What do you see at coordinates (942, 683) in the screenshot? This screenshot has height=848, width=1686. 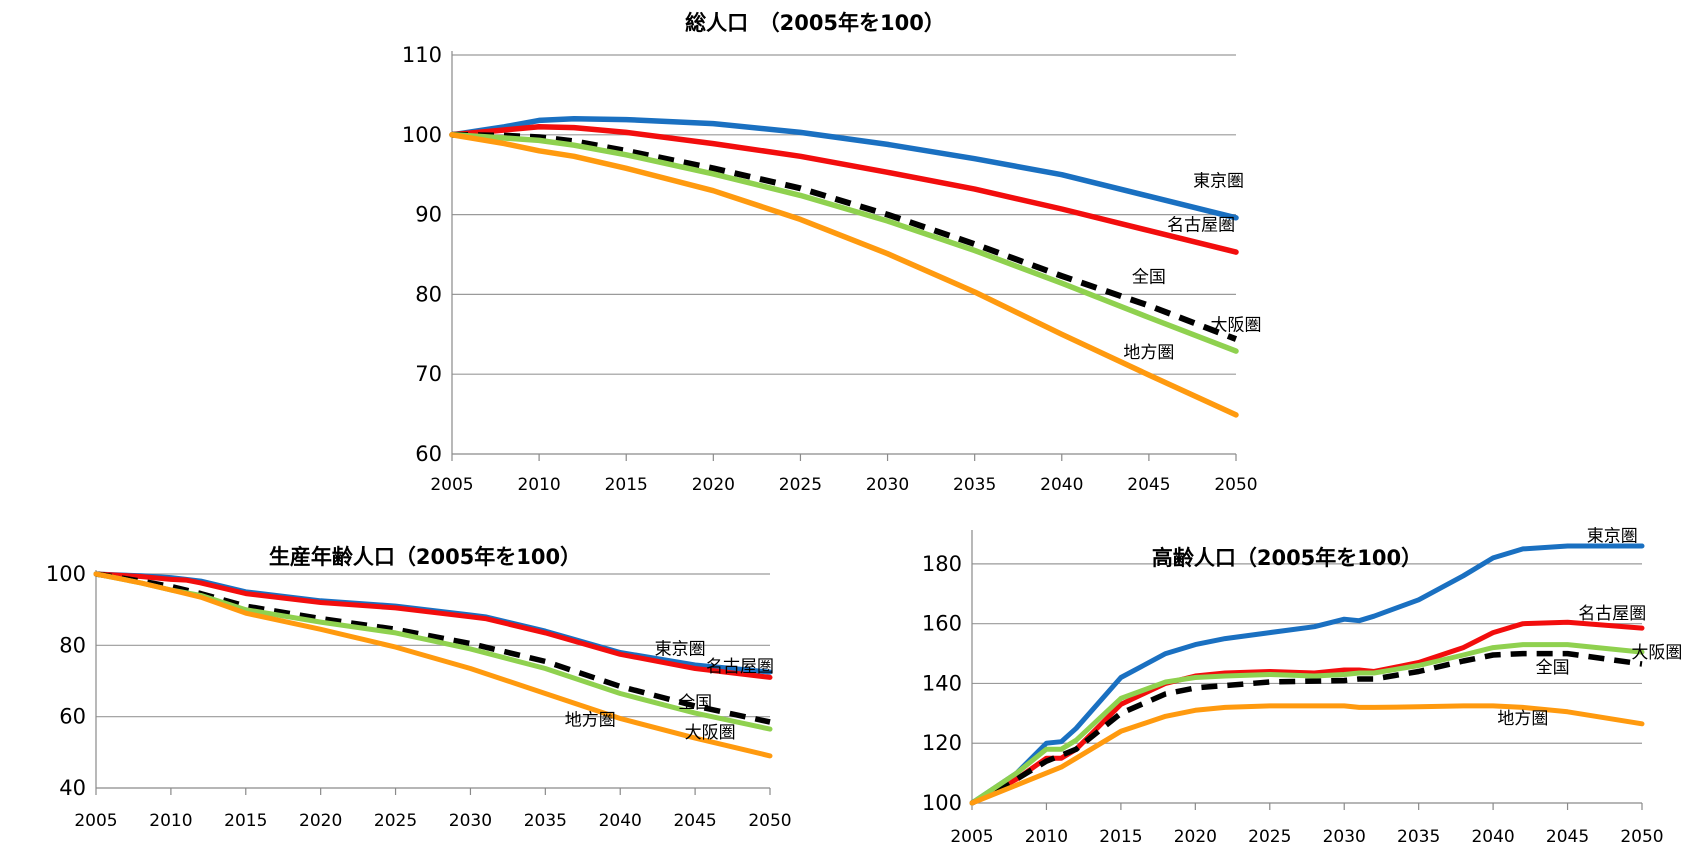 I see `y-tick-label: 140` at bounding box center [942, 683].